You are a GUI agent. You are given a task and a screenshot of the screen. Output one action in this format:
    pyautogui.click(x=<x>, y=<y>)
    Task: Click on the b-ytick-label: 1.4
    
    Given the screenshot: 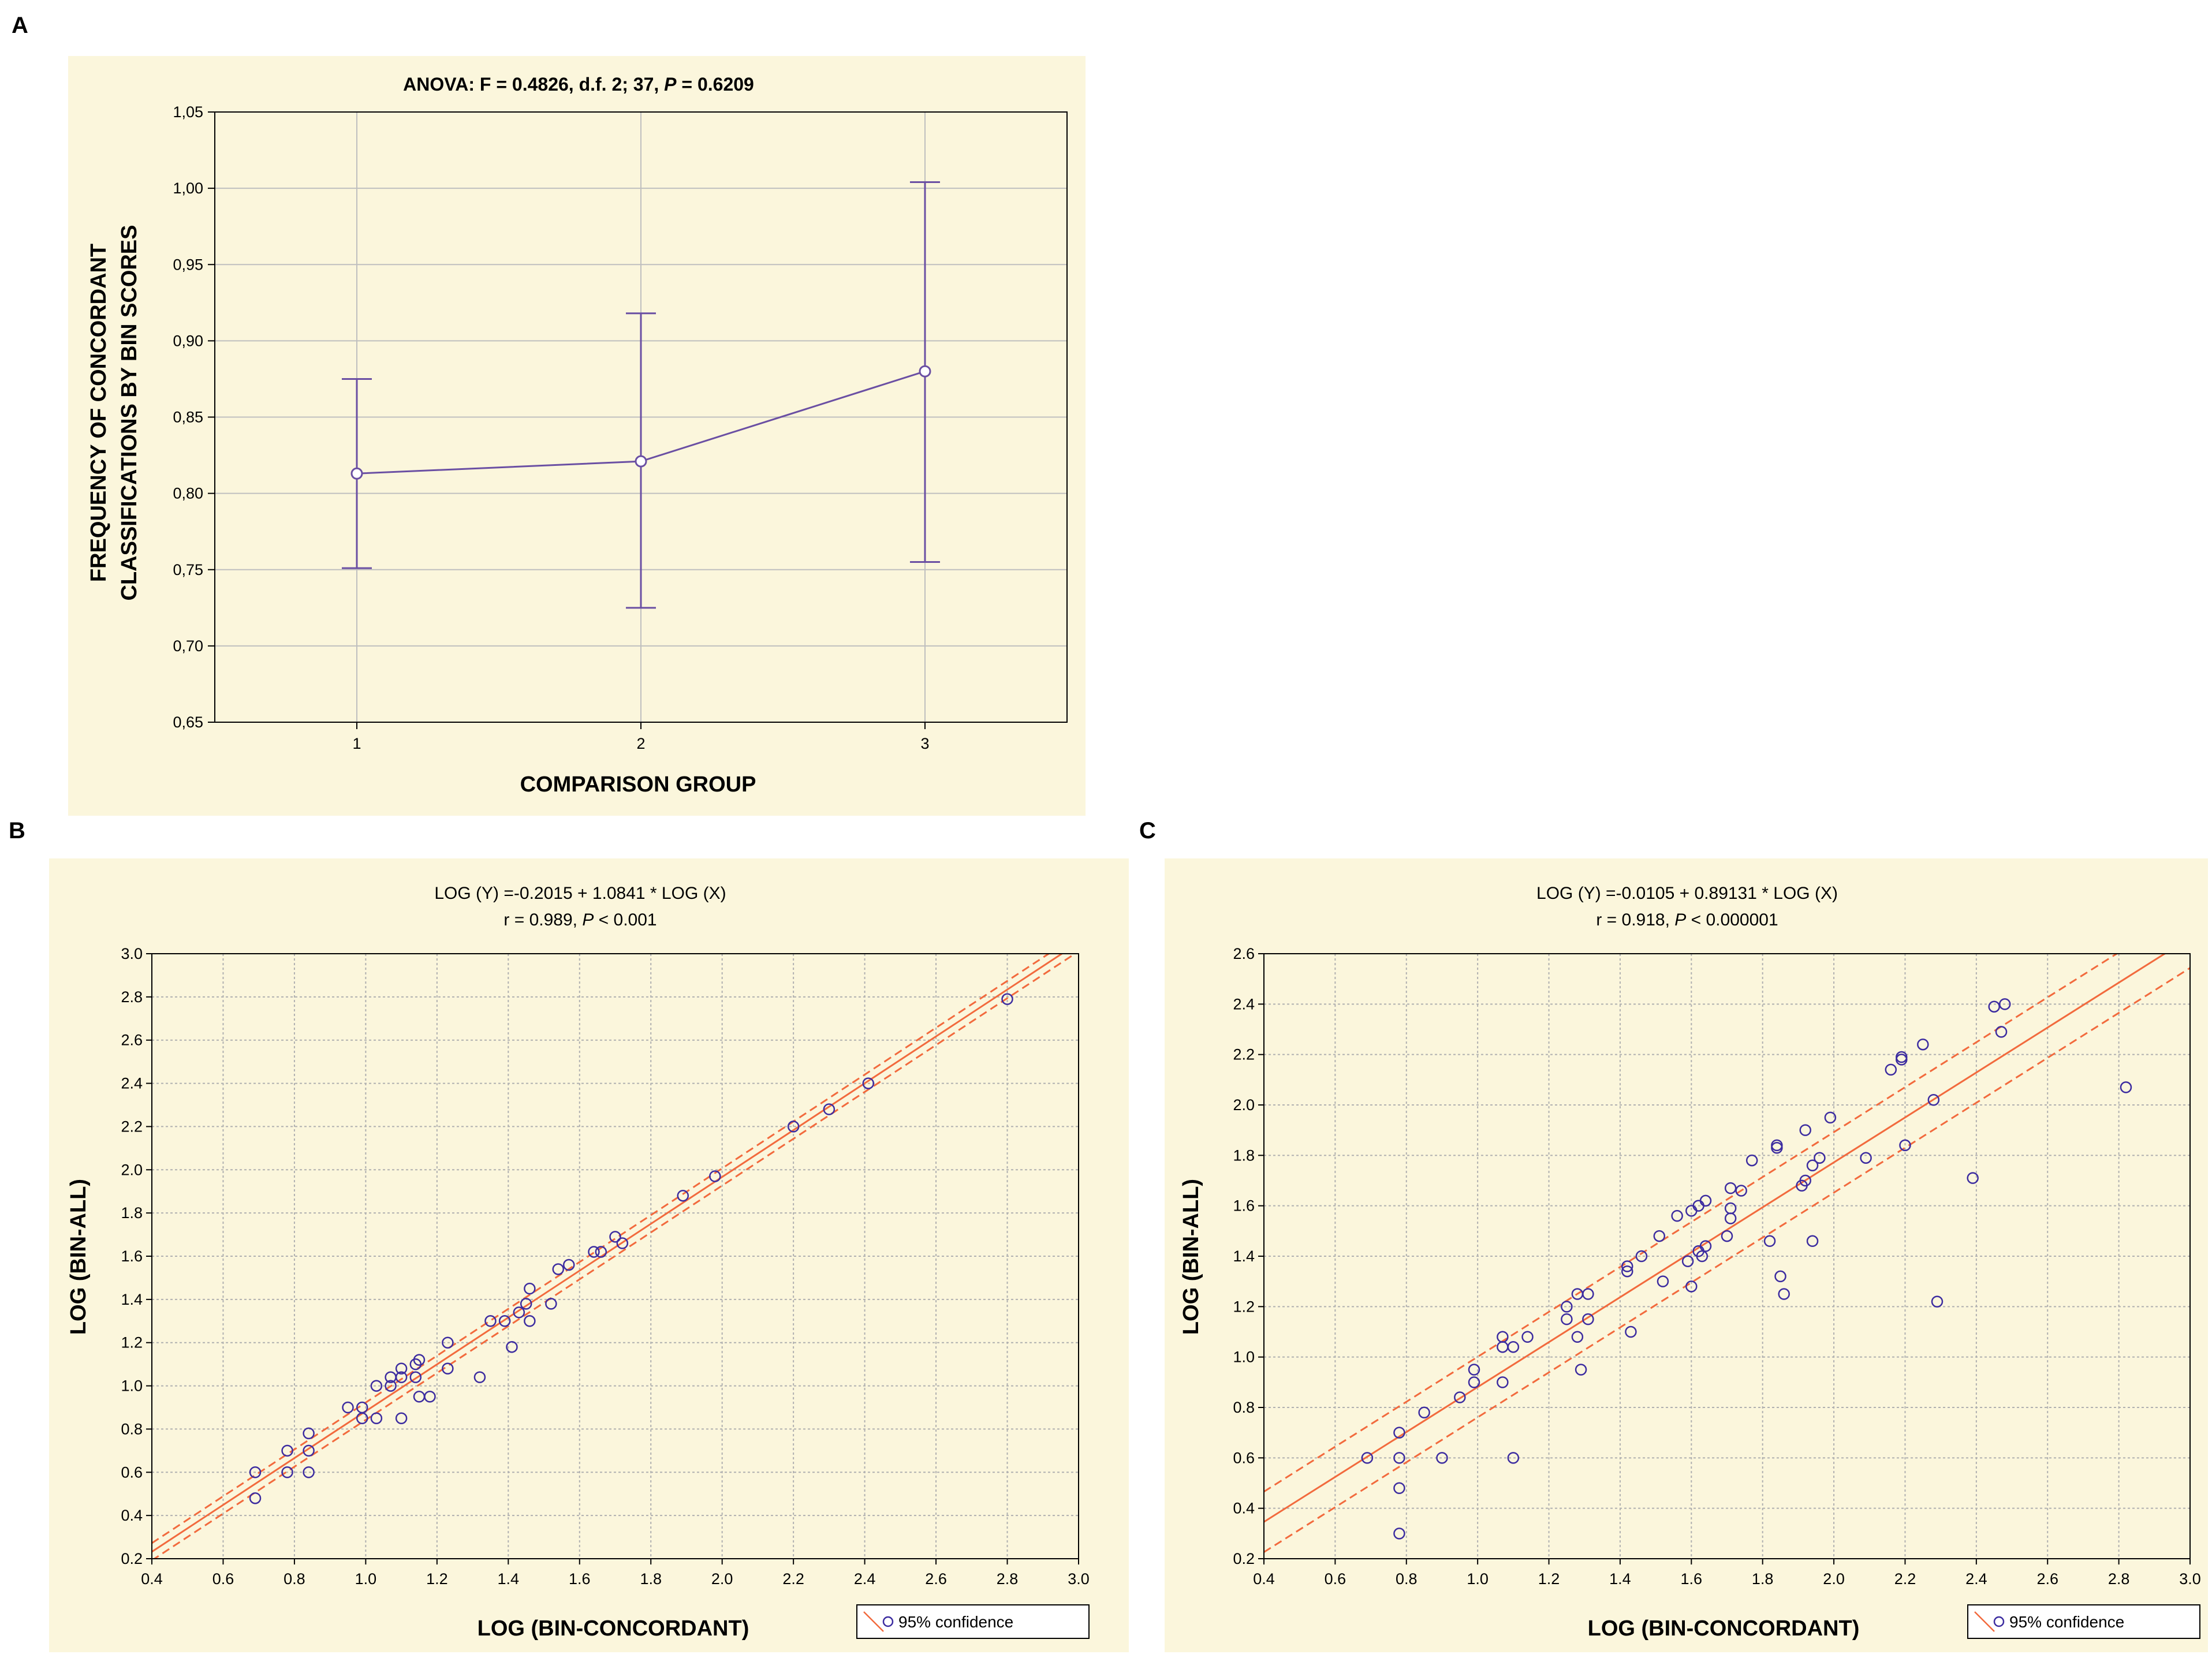 What is the action you would take?
    pyautogui.click(x=132, y=1300)
    